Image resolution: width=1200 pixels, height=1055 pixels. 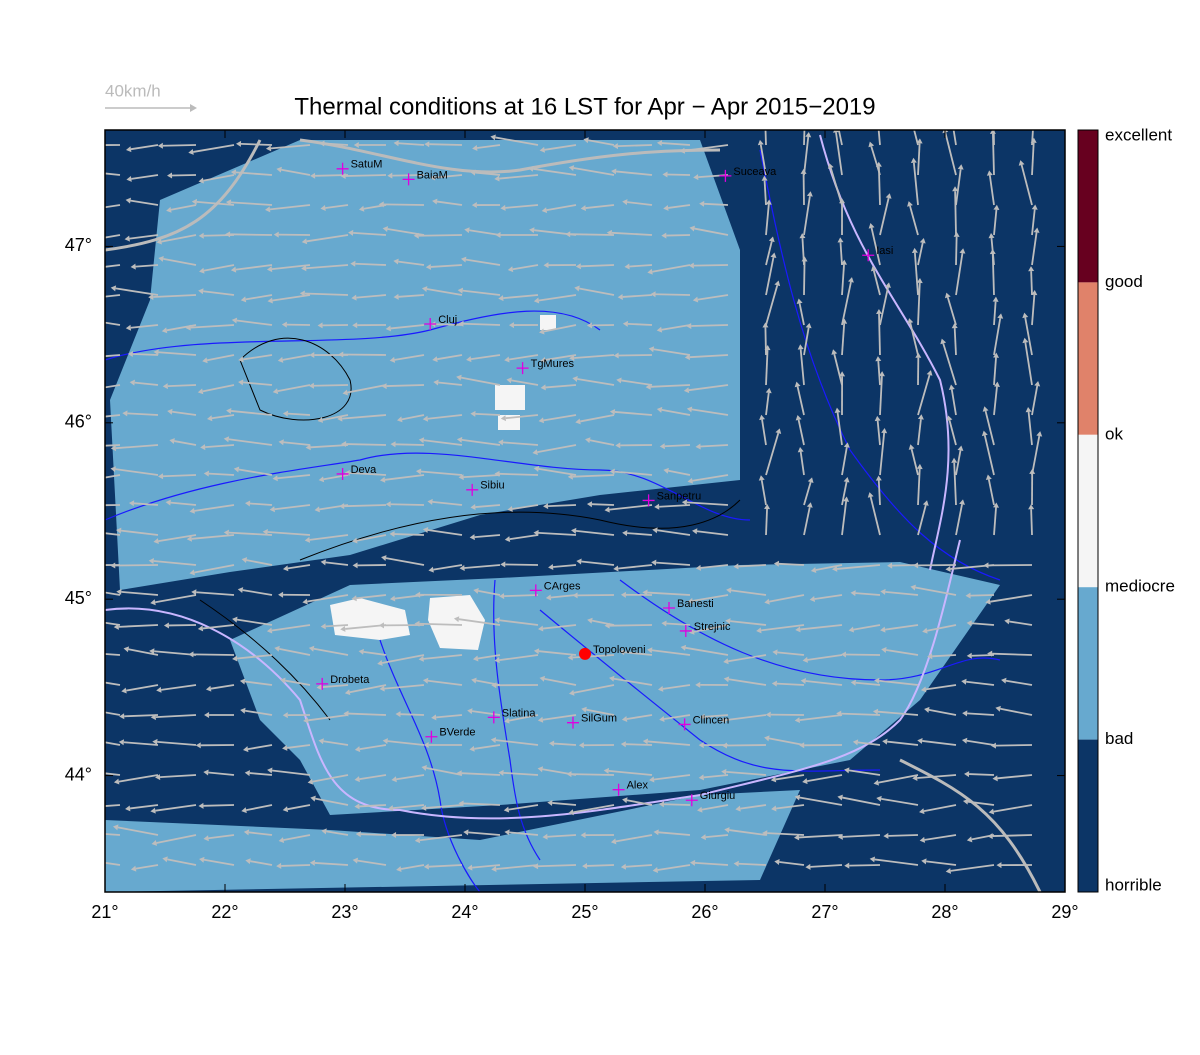 What do you see at coordinates (104, 912) in the screenshot?
I see `x-tick-label: 21°` at bounding box center [104, 912].